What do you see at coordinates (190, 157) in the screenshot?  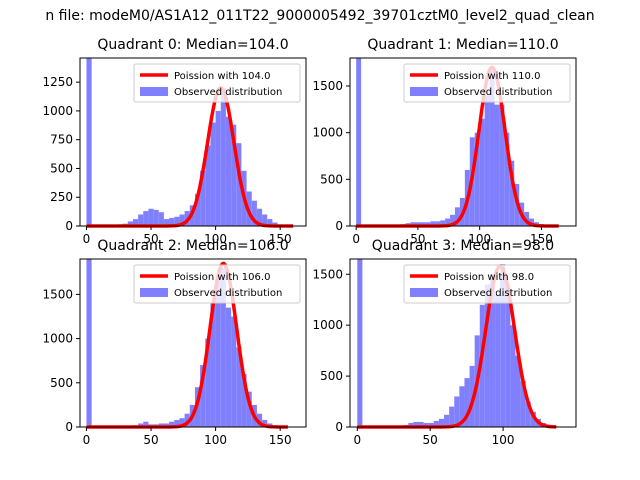 I see `poisson-fit-line` at bounding box center [190, 157].